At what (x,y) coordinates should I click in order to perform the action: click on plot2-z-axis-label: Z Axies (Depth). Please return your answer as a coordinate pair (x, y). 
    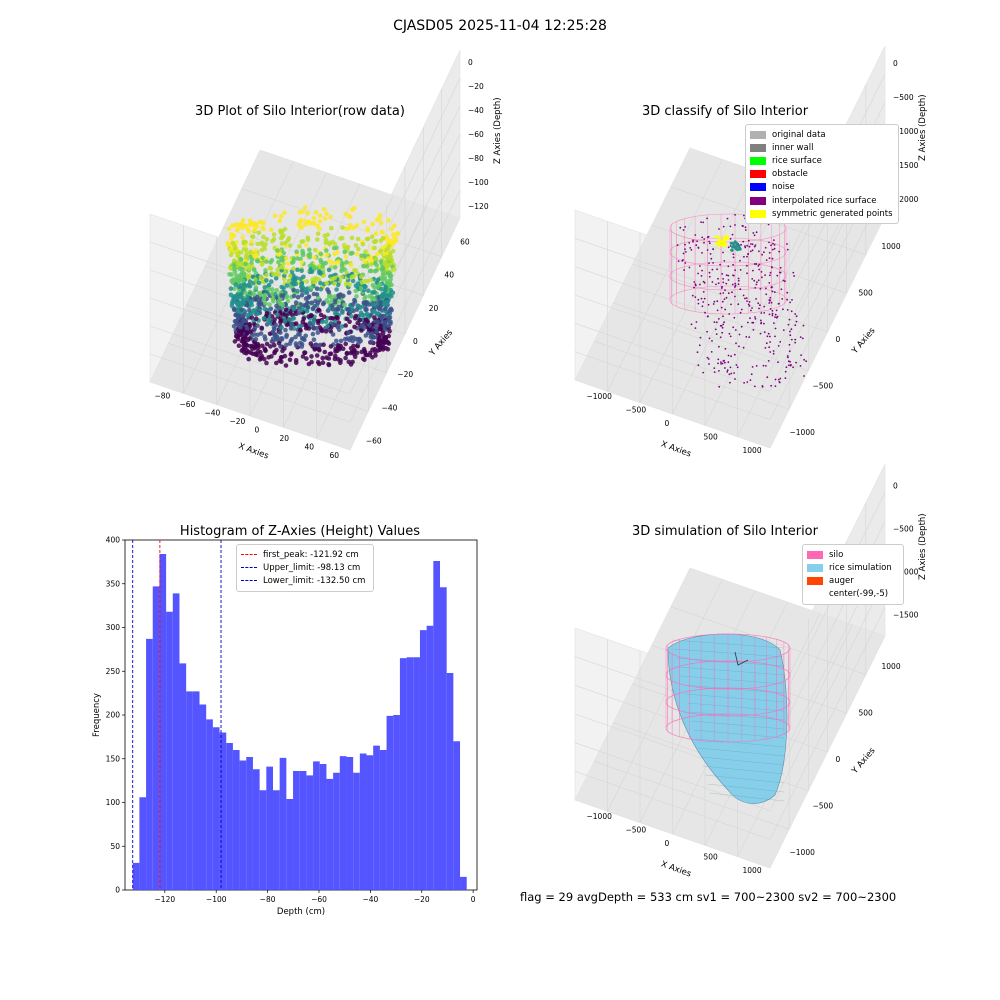
    Looking at the image, I should click on (923, 127).